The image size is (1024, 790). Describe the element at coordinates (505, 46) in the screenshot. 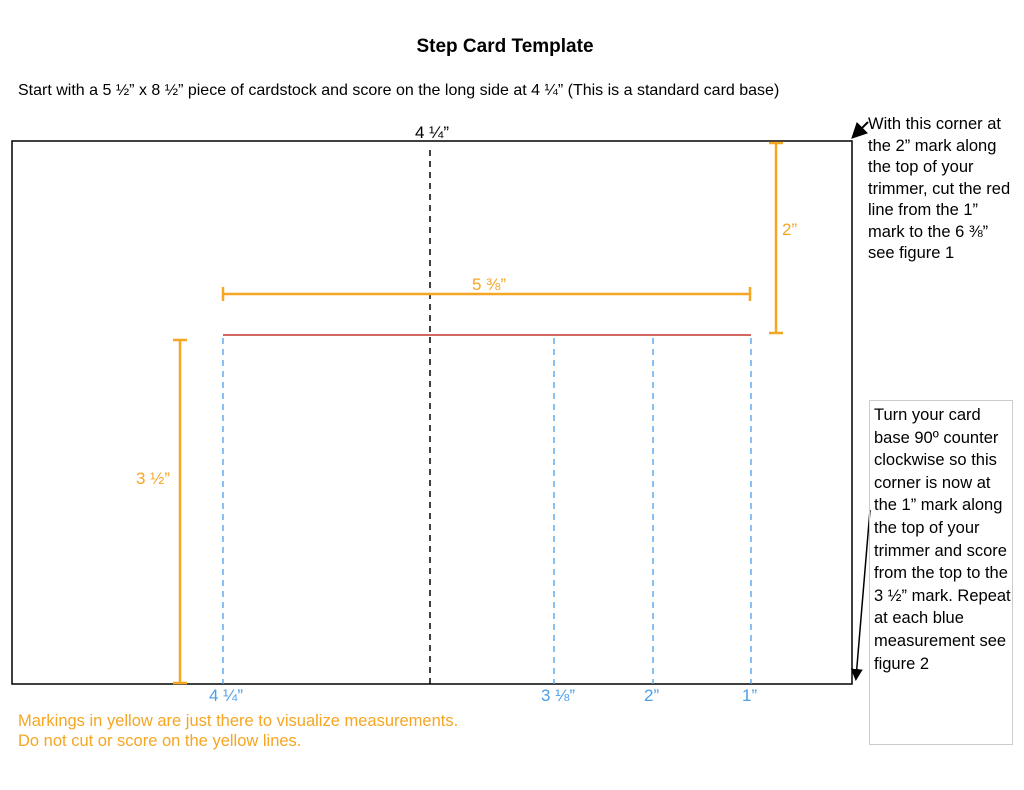

I see `page-title: Step Card Template` at that location.